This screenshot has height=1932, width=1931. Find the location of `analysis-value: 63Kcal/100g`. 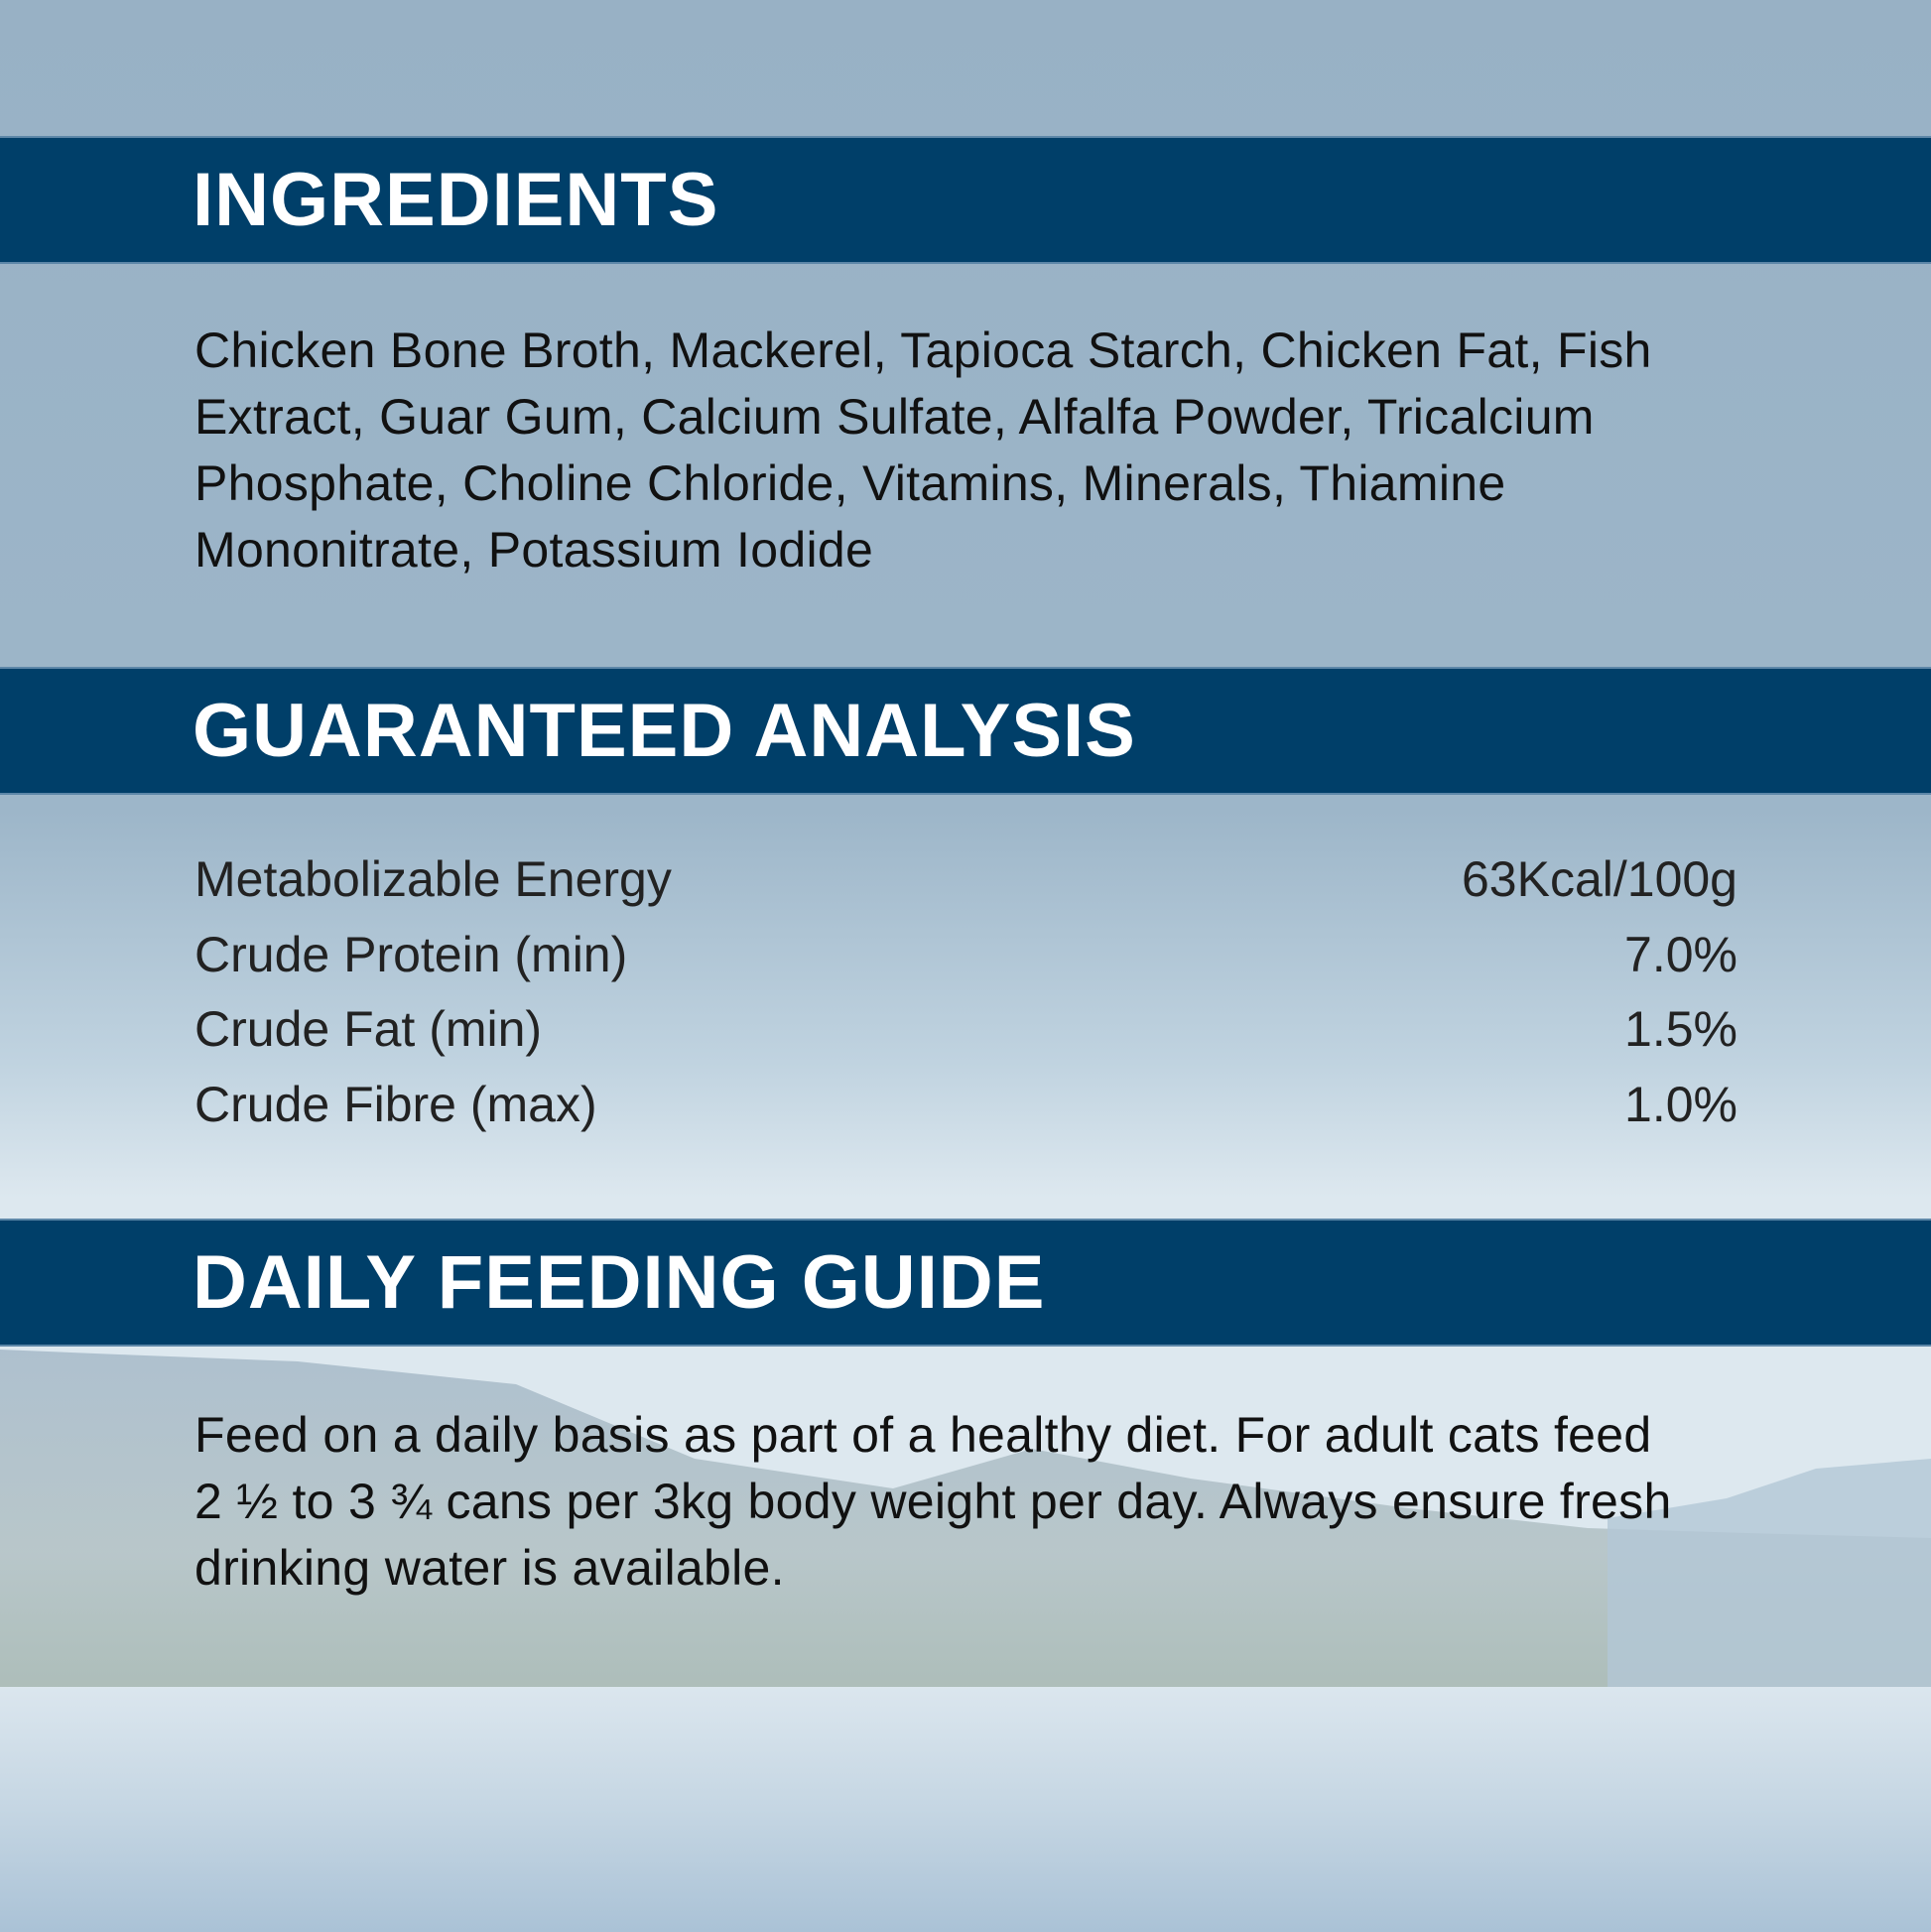

analysis-value: 63Kcal/100g is located at coordinates (1599, 879).